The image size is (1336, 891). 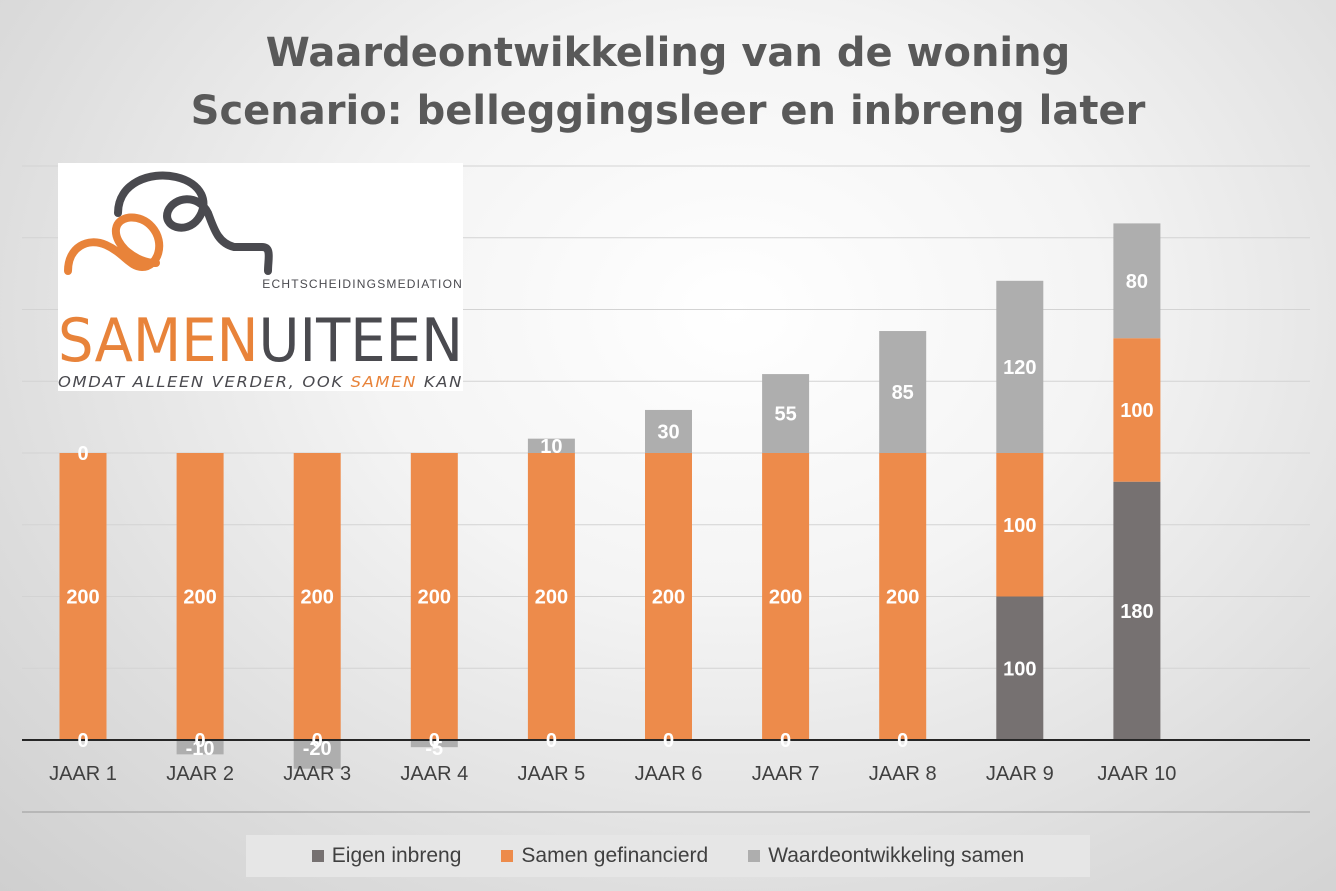 I want to click on x-tick-label: JAAR 5, so click(x=551, y=774).